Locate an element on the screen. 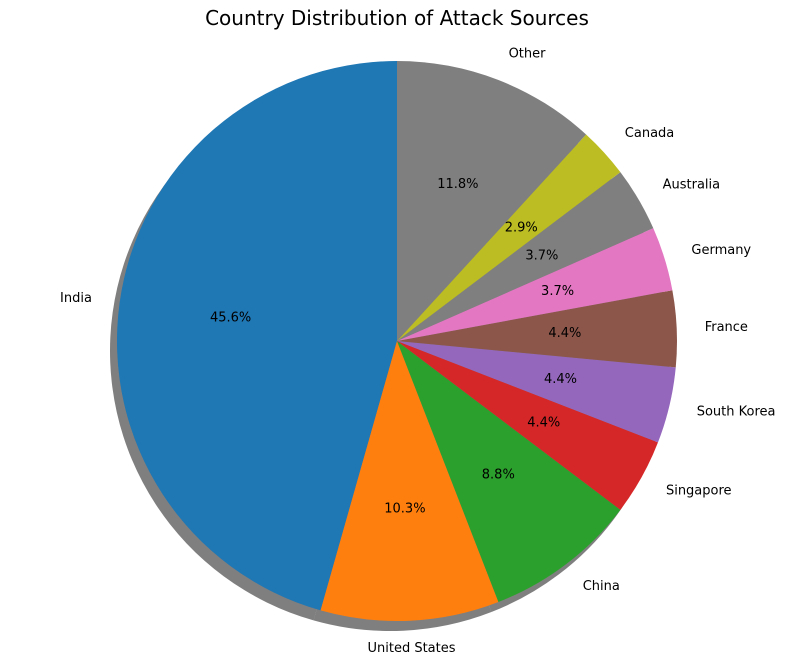 This screenshot has height=667, width=794. pie-slice-china is located at coordinates (509, 471).